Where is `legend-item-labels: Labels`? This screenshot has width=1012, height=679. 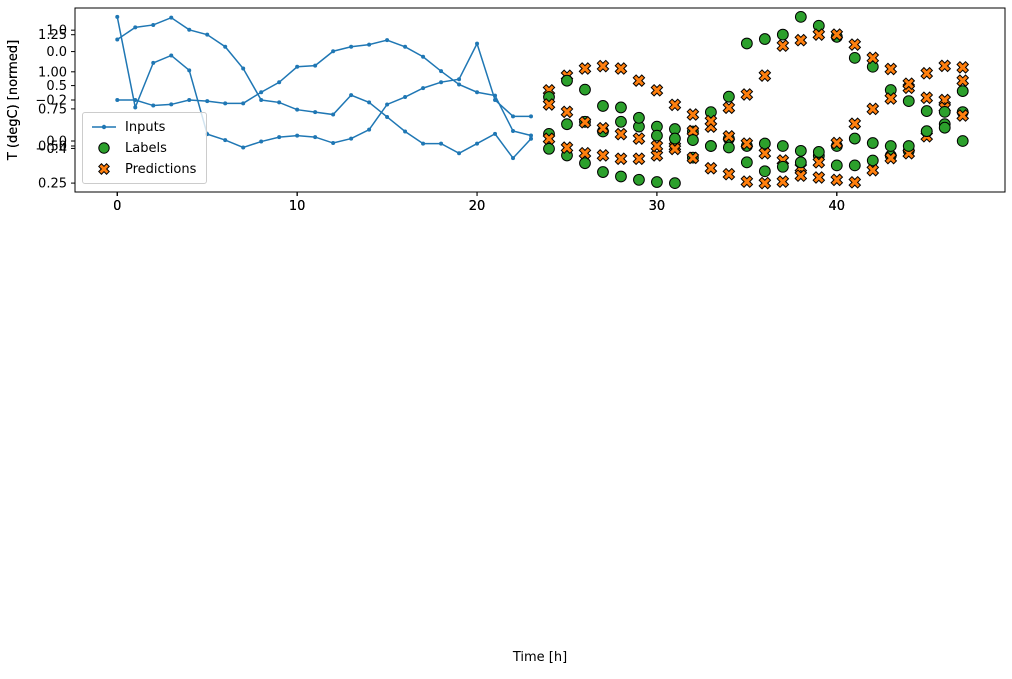
legend-item-labels: Labels is located at coordinates (143, 148).